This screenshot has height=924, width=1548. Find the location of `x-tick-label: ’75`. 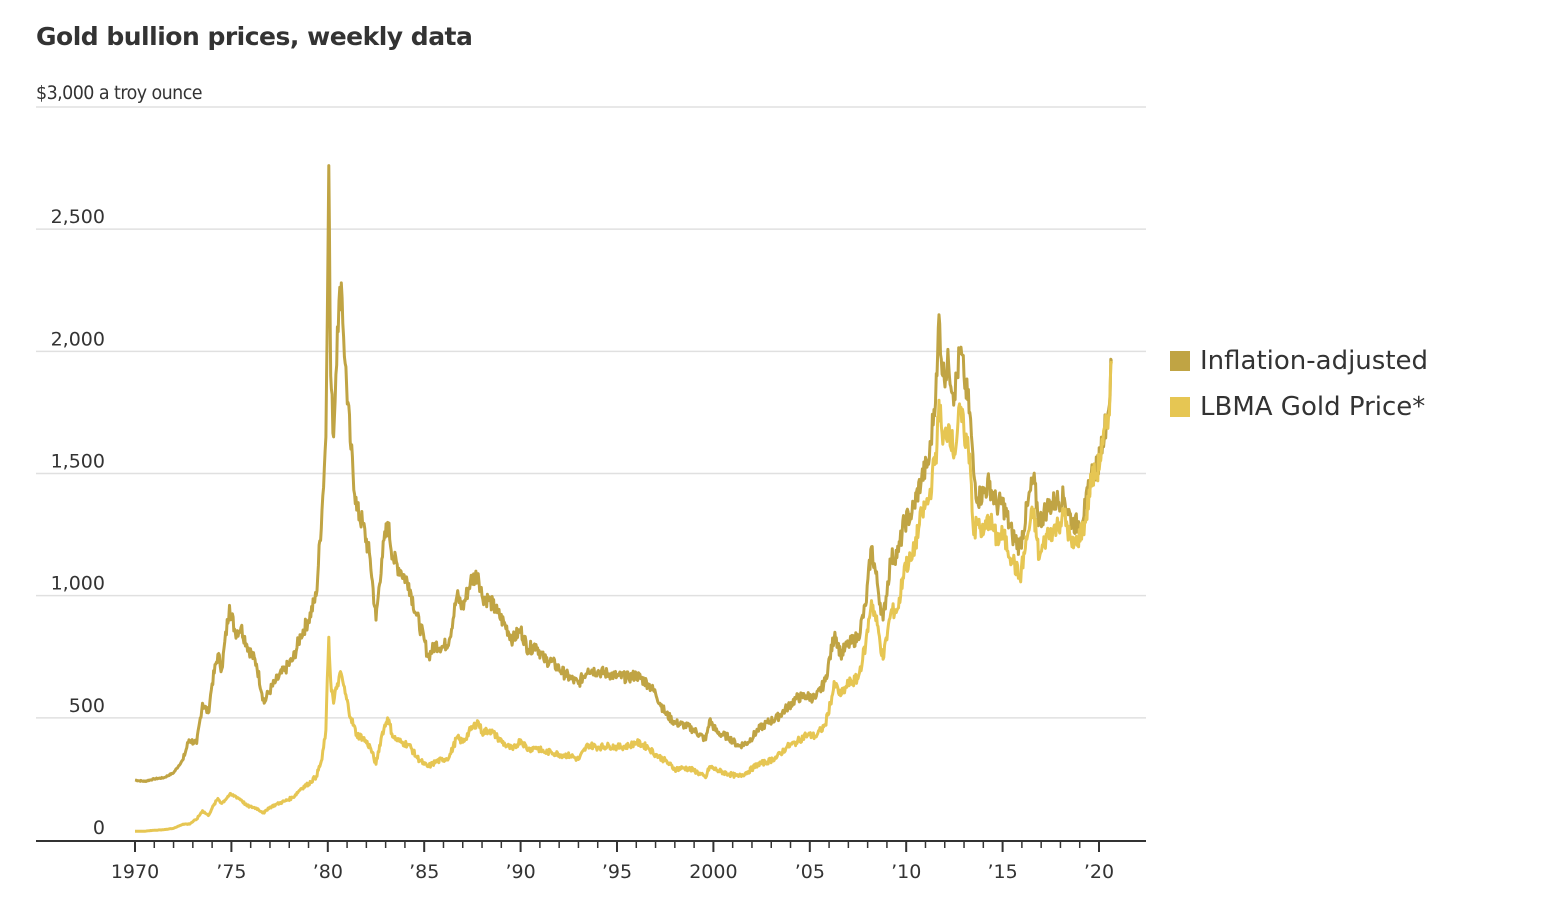

x-tick-label: ’75 is located at coordinates (231, 872).